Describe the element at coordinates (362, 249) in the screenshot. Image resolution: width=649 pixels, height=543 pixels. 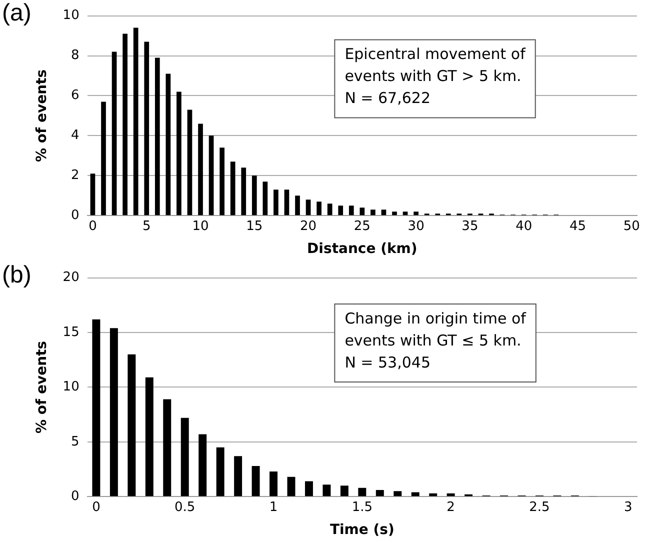
I see `x-axis-title: Distance (km)` at that location.